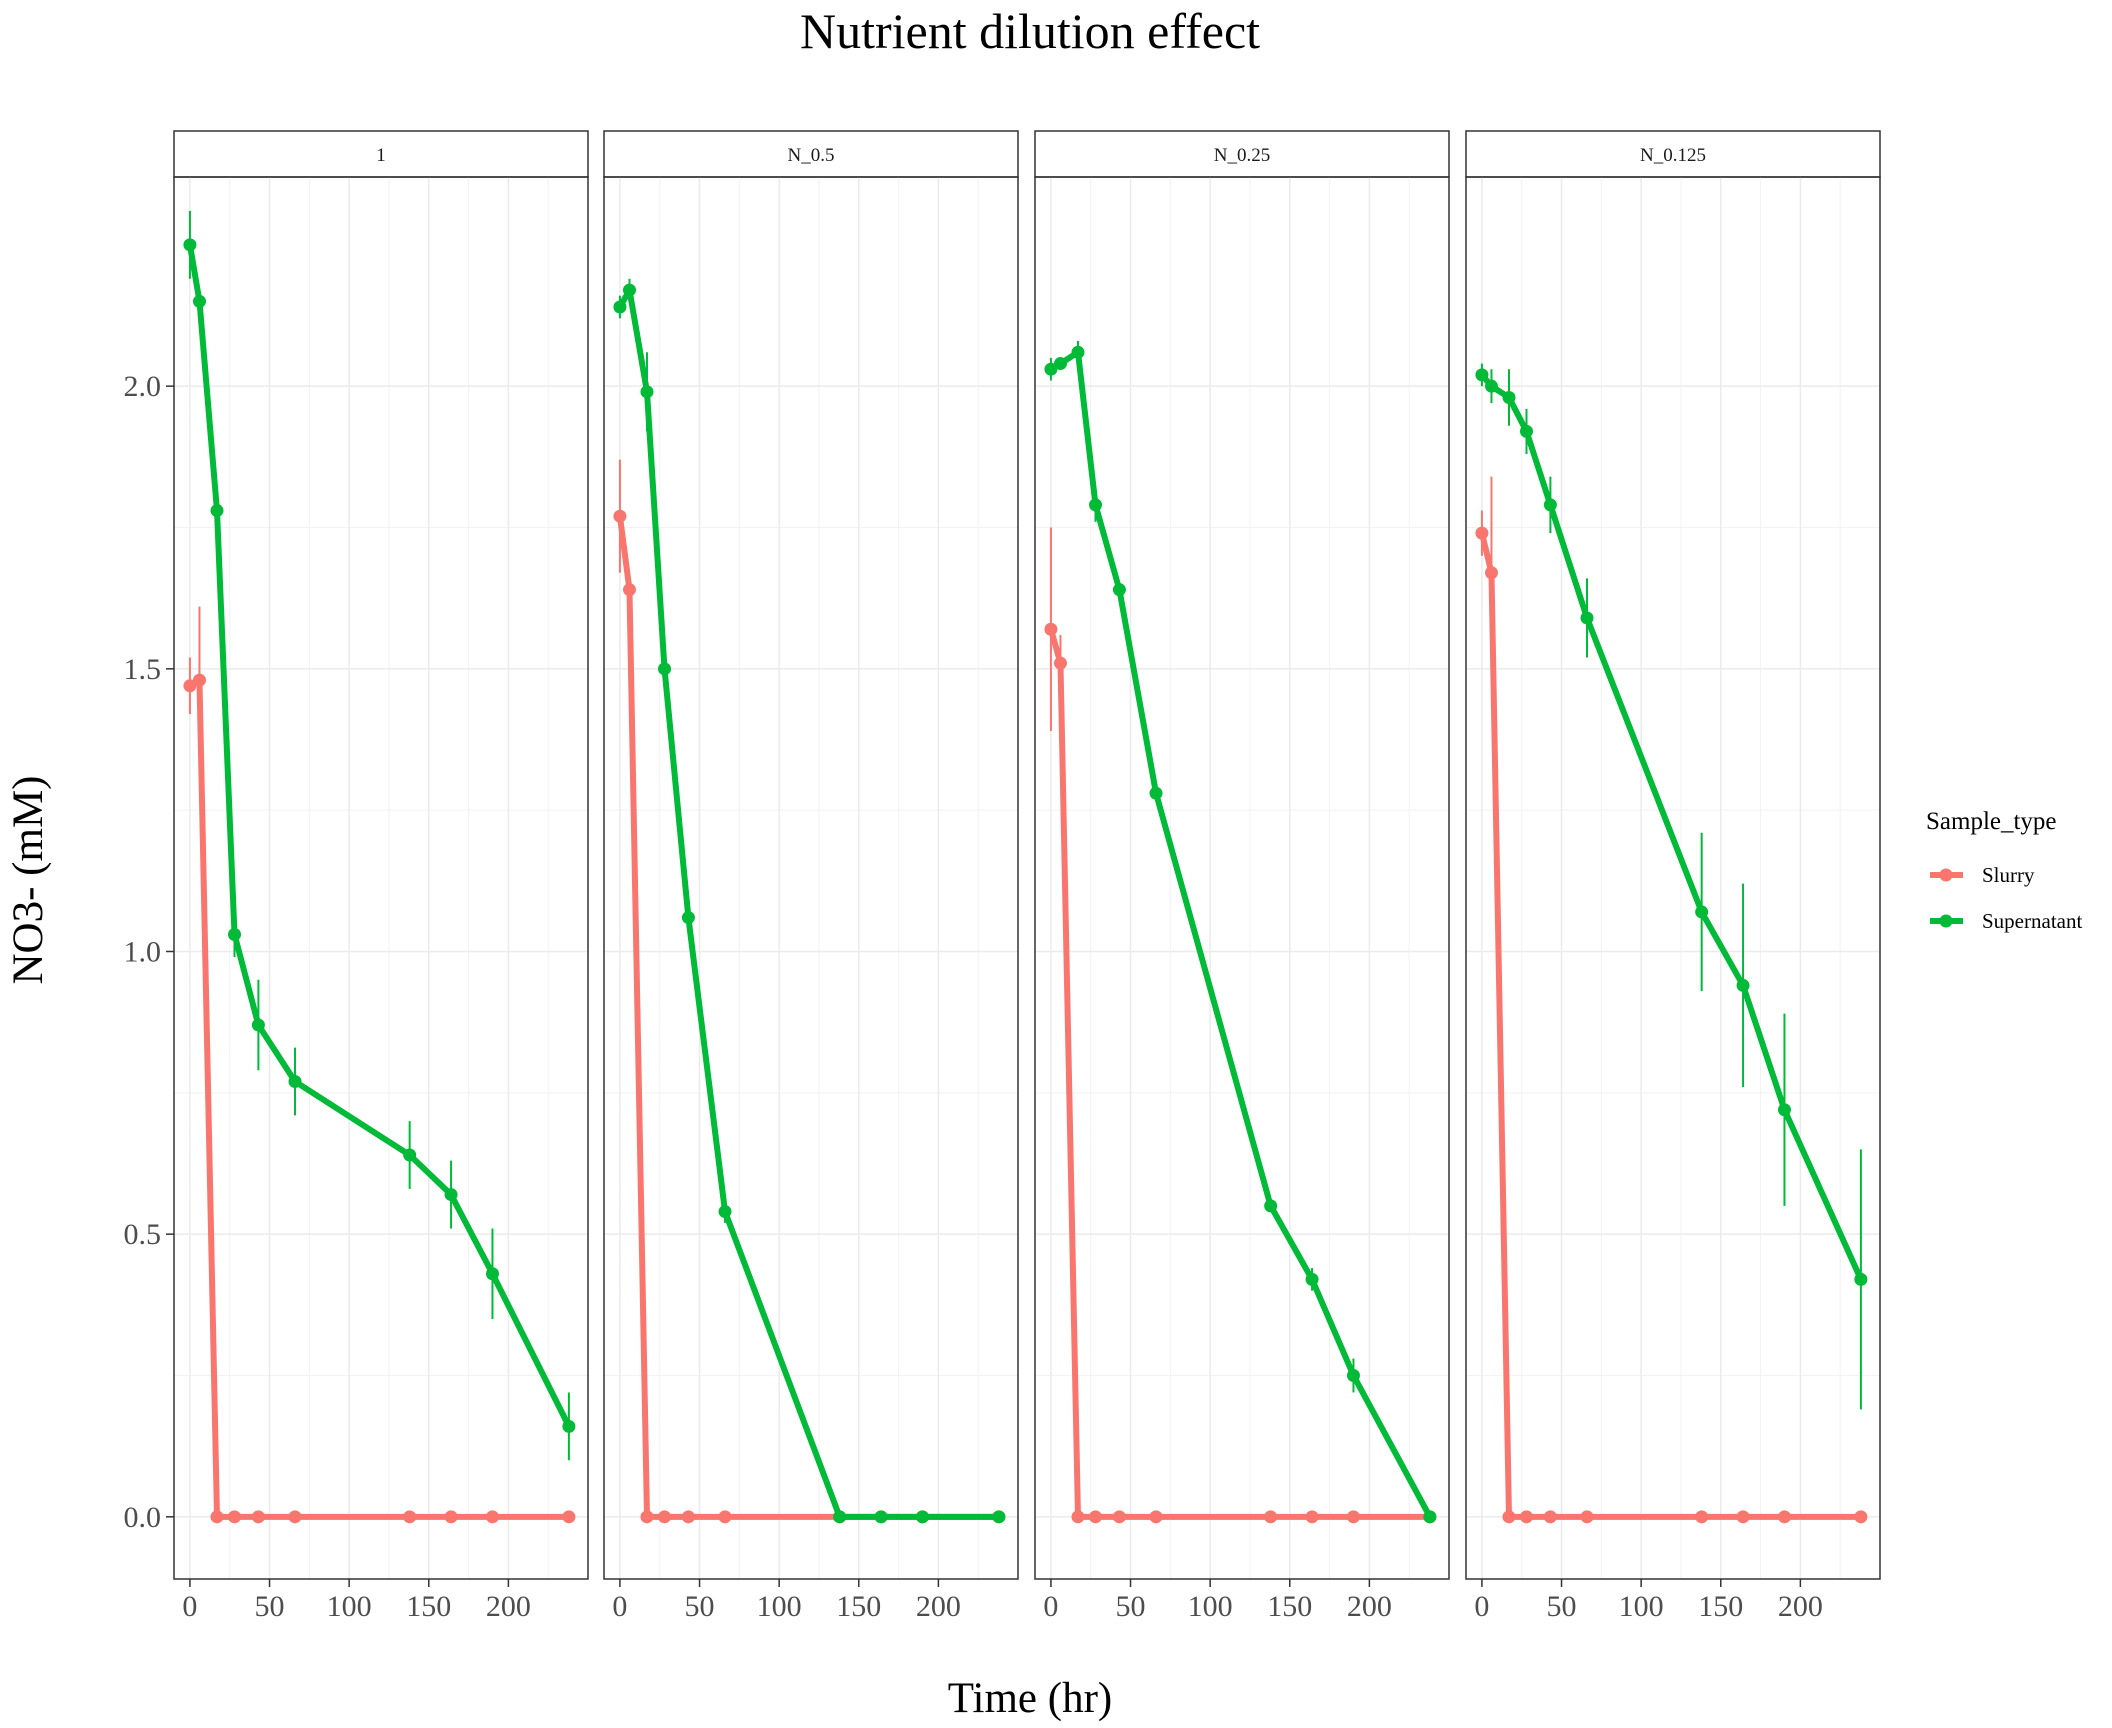  I want to click on legend-key-supernatant, so click(1946, 921).